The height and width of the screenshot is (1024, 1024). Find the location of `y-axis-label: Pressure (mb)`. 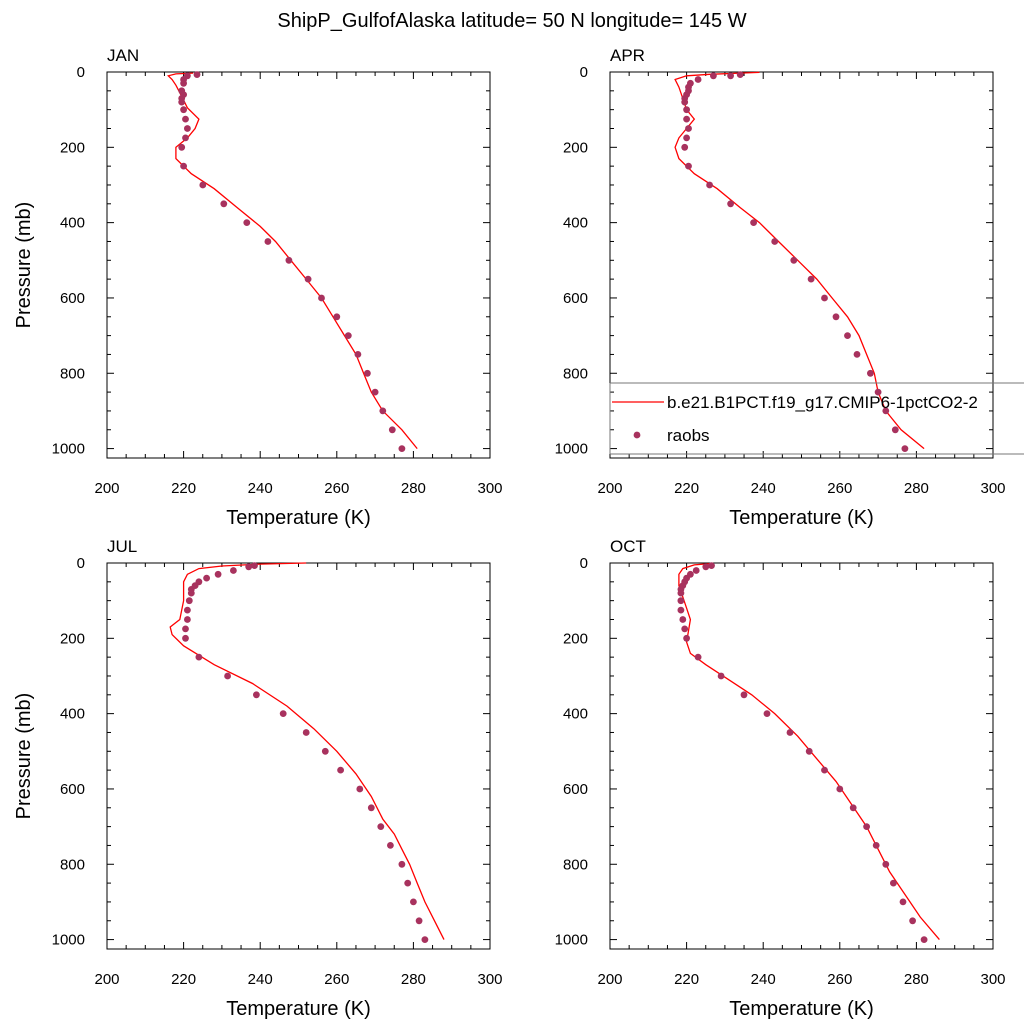

y-axis-label: Pressure (mb) is located at coordinates (24, 265).